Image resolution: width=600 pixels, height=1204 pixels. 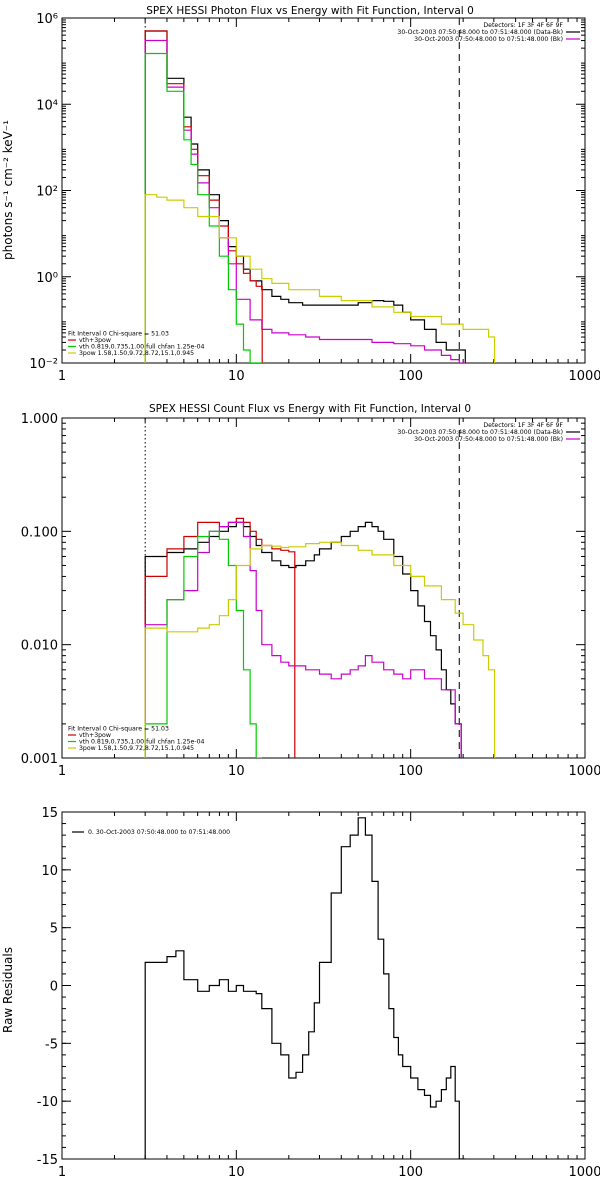 What do you see at coordinates (47, 278) in the screenshot?
I see `y-tick-label: 10⁰` at bounding box center [47, 278].